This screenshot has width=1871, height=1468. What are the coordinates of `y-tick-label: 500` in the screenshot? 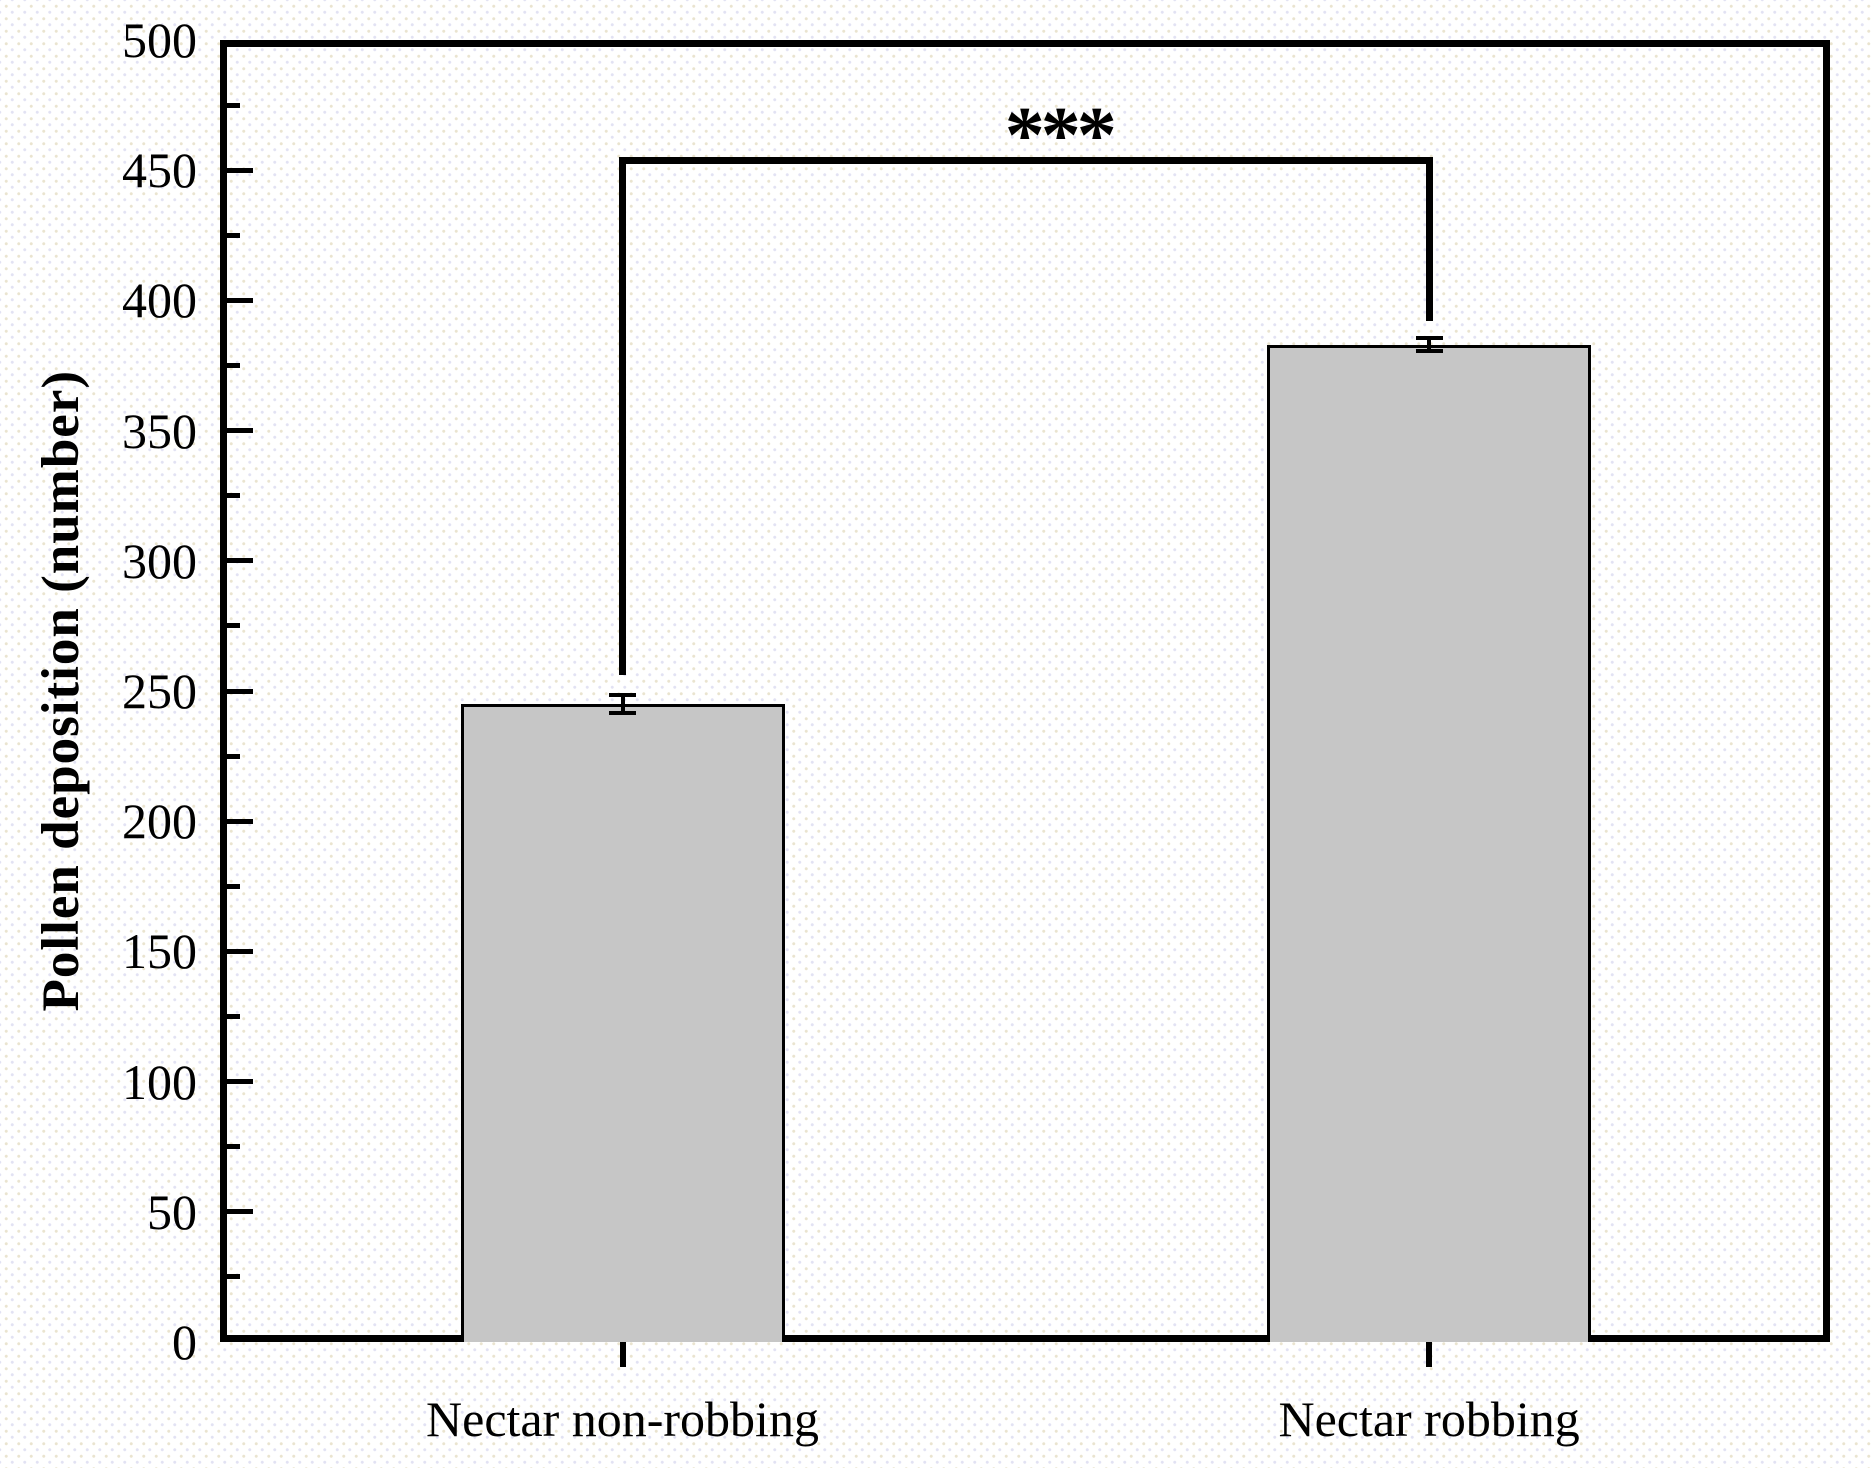 It's located at (159, 40).